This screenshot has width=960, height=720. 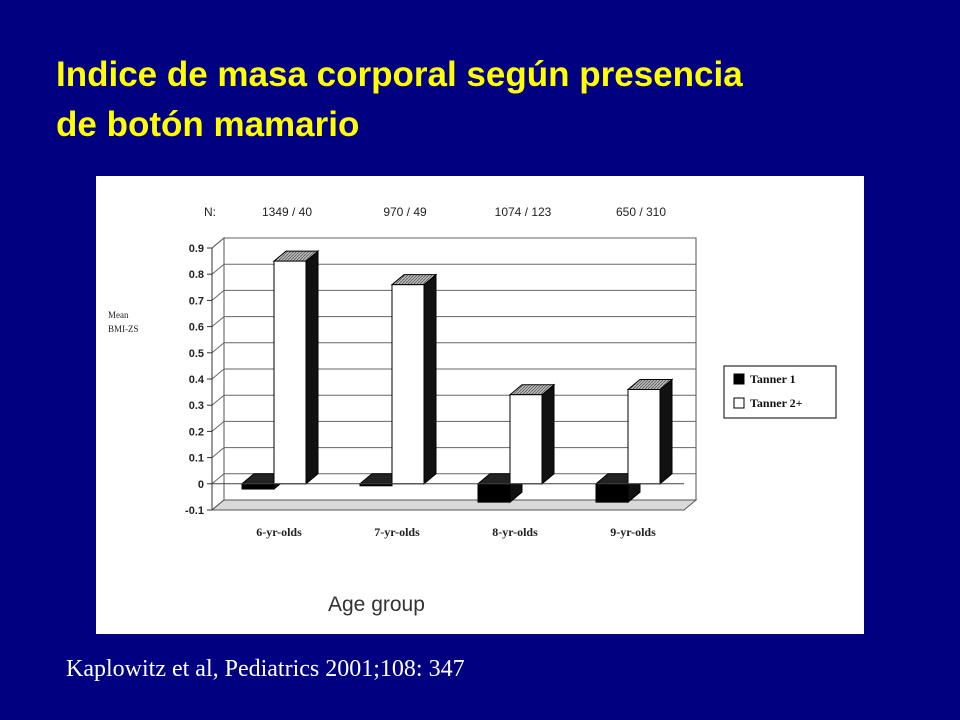 What do you see at coordinates (641, 212) in the screenshot?
I see `n-value: 650 / 310` at bounding box center [641, 212].